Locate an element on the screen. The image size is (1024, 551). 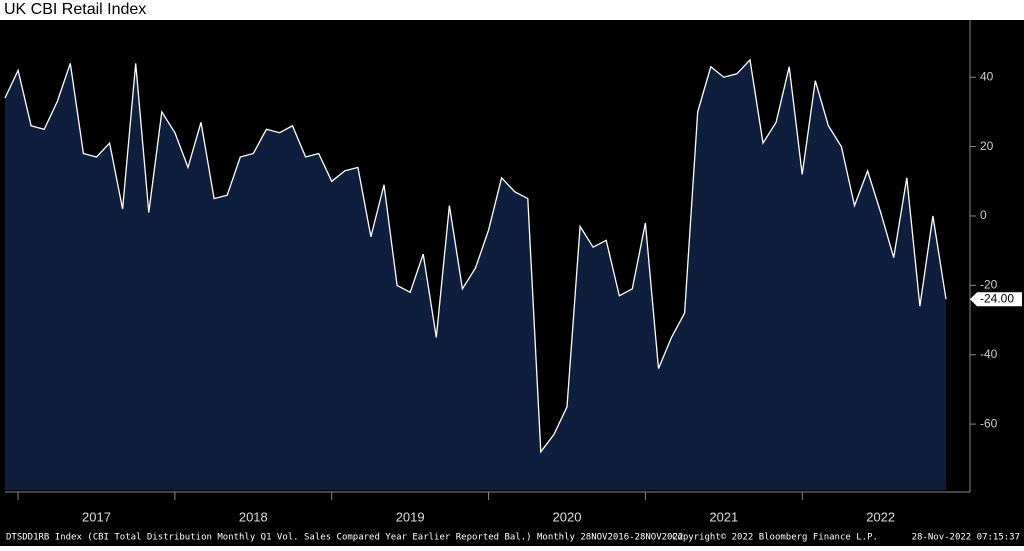
x-tick-label: 2018 is located at coordinates (253, 516).